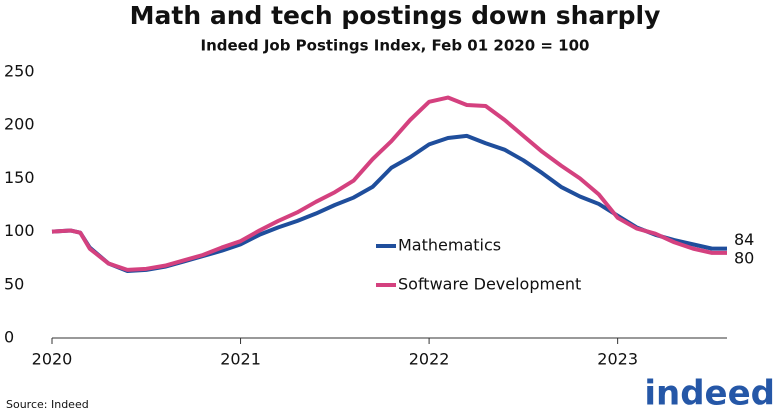  I want to click on y-tick-label: 0, so click(9, 337).